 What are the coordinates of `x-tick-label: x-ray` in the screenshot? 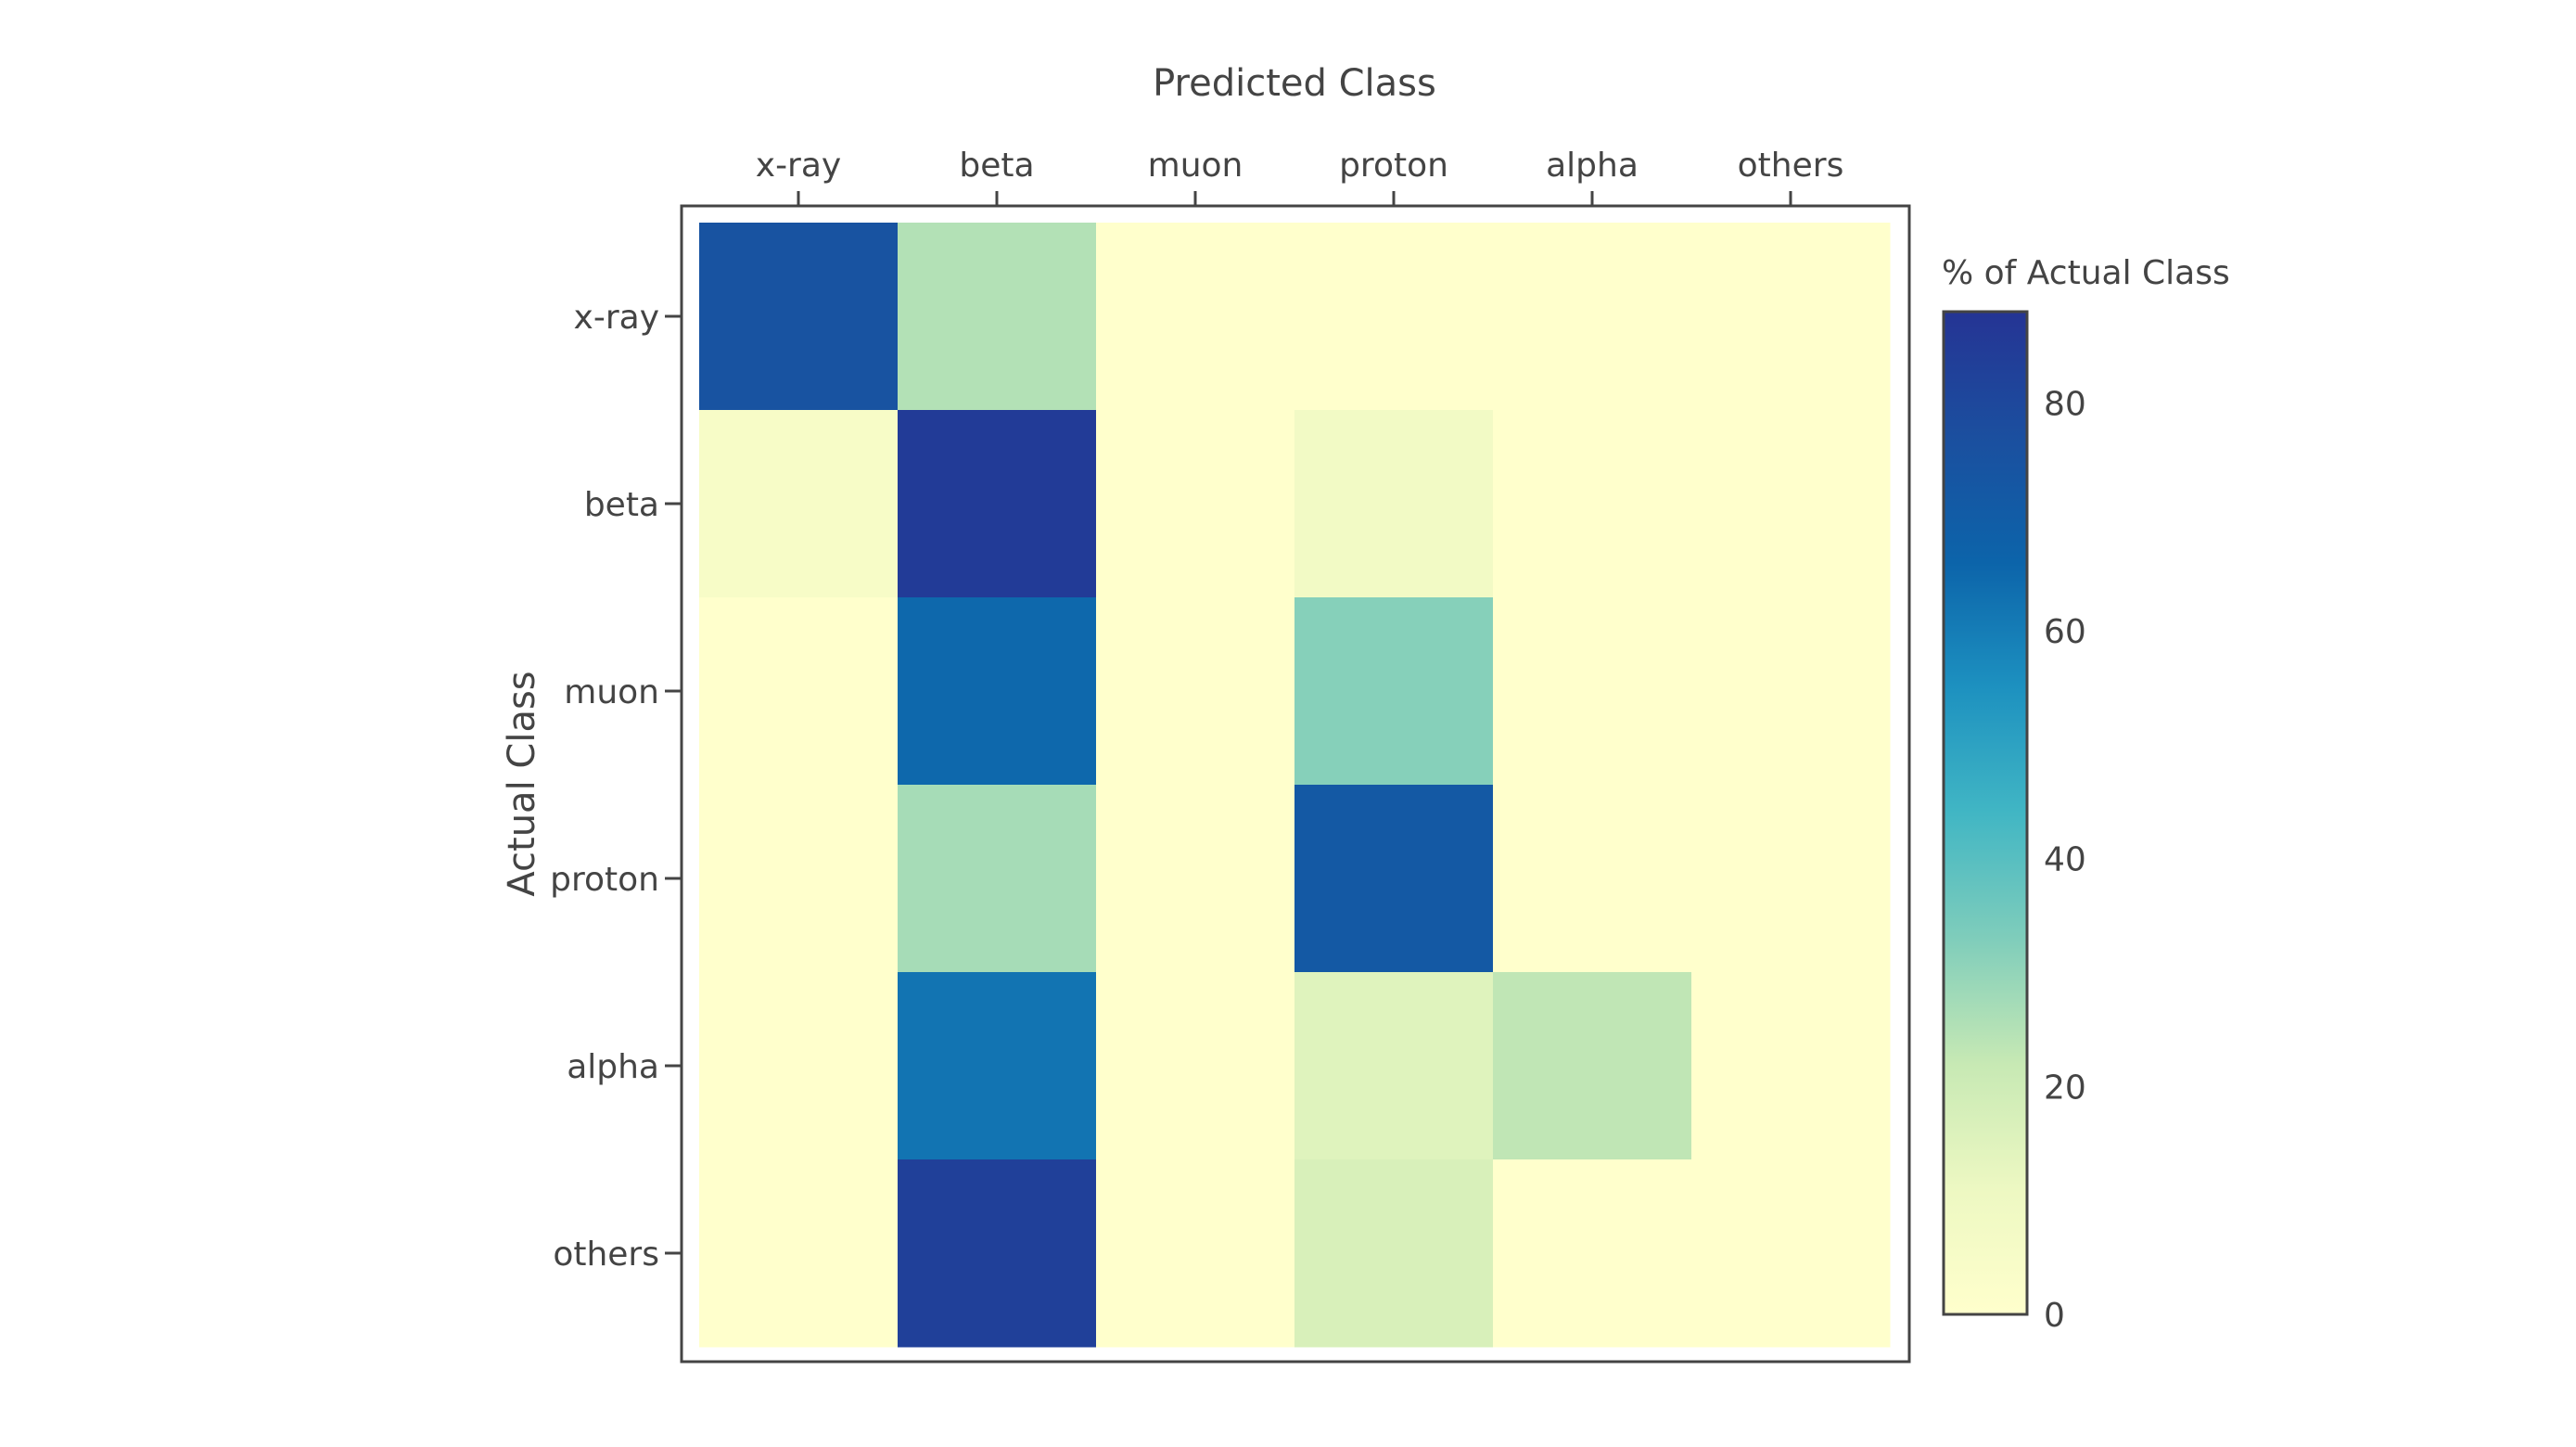 It's located at (799, 166).